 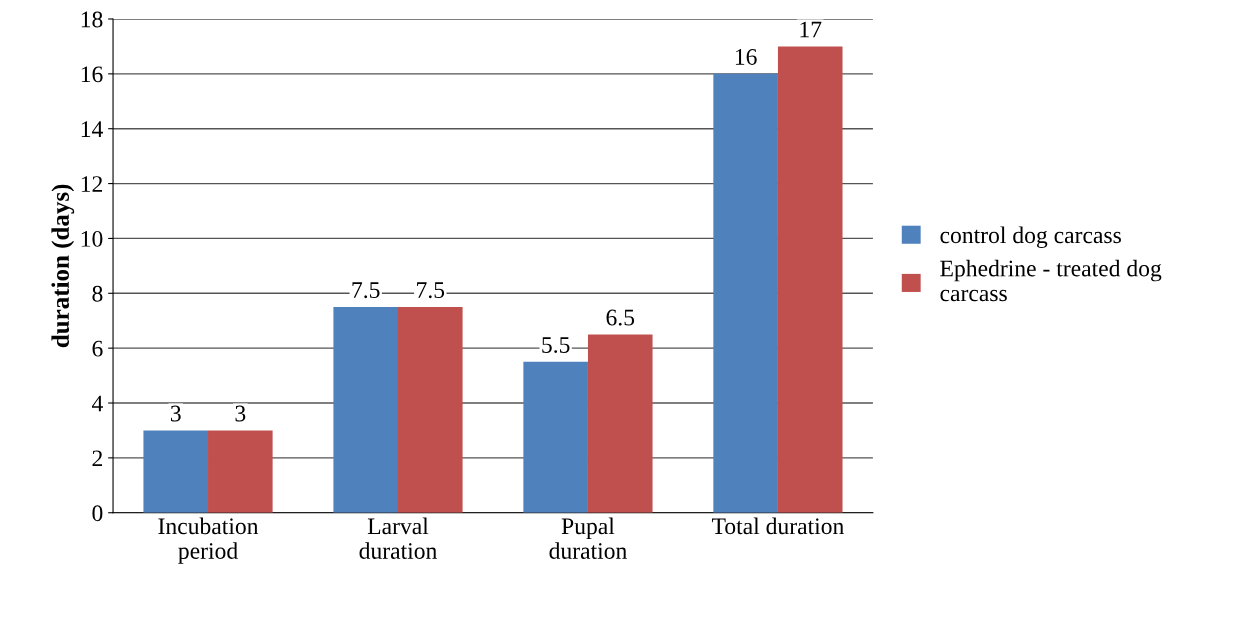 I want to click on y-axis-title: duration (days), so click(x=63, y=266).